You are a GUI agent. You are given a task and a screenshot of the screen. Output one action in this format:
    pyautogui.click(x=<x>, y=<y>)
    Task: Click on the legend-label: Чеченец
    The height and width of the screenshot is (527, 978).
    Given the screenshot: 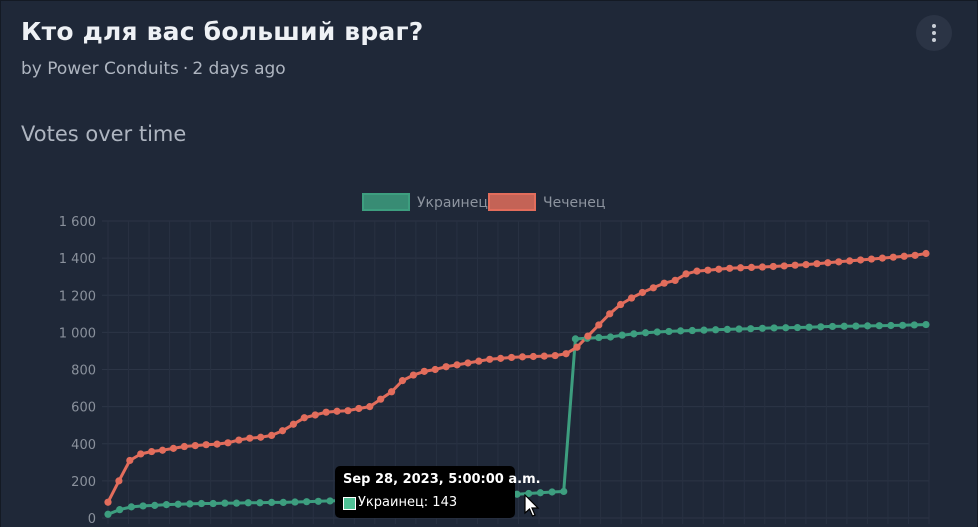 What is the action you would take?
    pyautogui.click(x=574, y=203)
    